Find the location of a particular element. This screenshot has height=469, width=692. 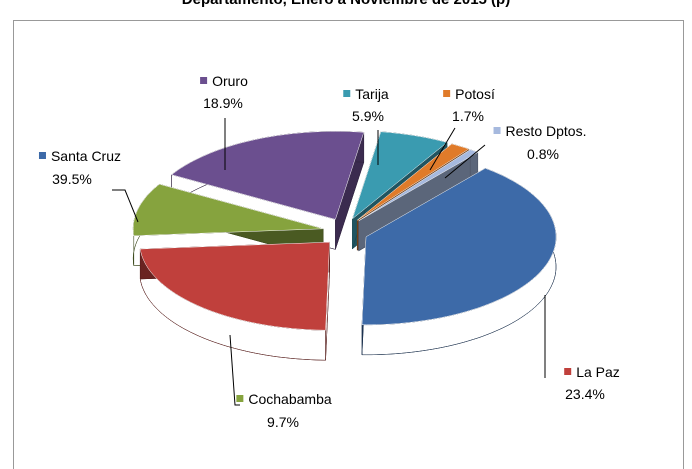

slice-label: Tarija is located at coordinates (372, 94).